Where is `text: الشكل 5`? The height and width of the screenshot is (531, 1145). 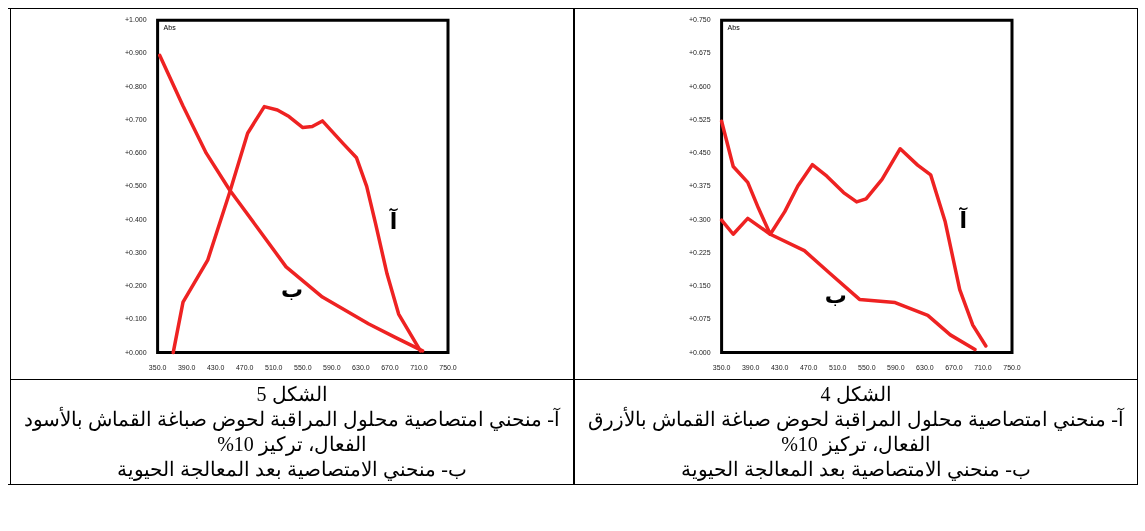 text: الشكل 5 is located at coordinates (292, 394).